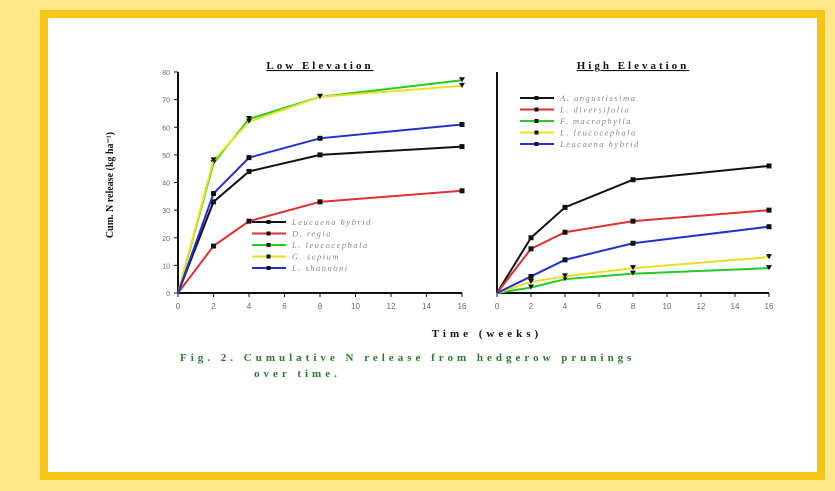 Image resolution: width=835 pixels, height=491 pixels. I want to click on panel-title: High Elevation, so click(633, 66).